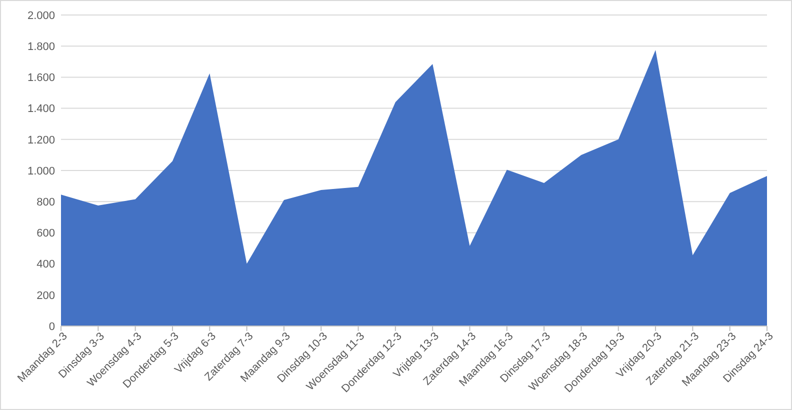  What do you see at coordinates (41, 140) in the screenshot?
I see `y-tick-label: 1.200` at bounding box center [41, 140].